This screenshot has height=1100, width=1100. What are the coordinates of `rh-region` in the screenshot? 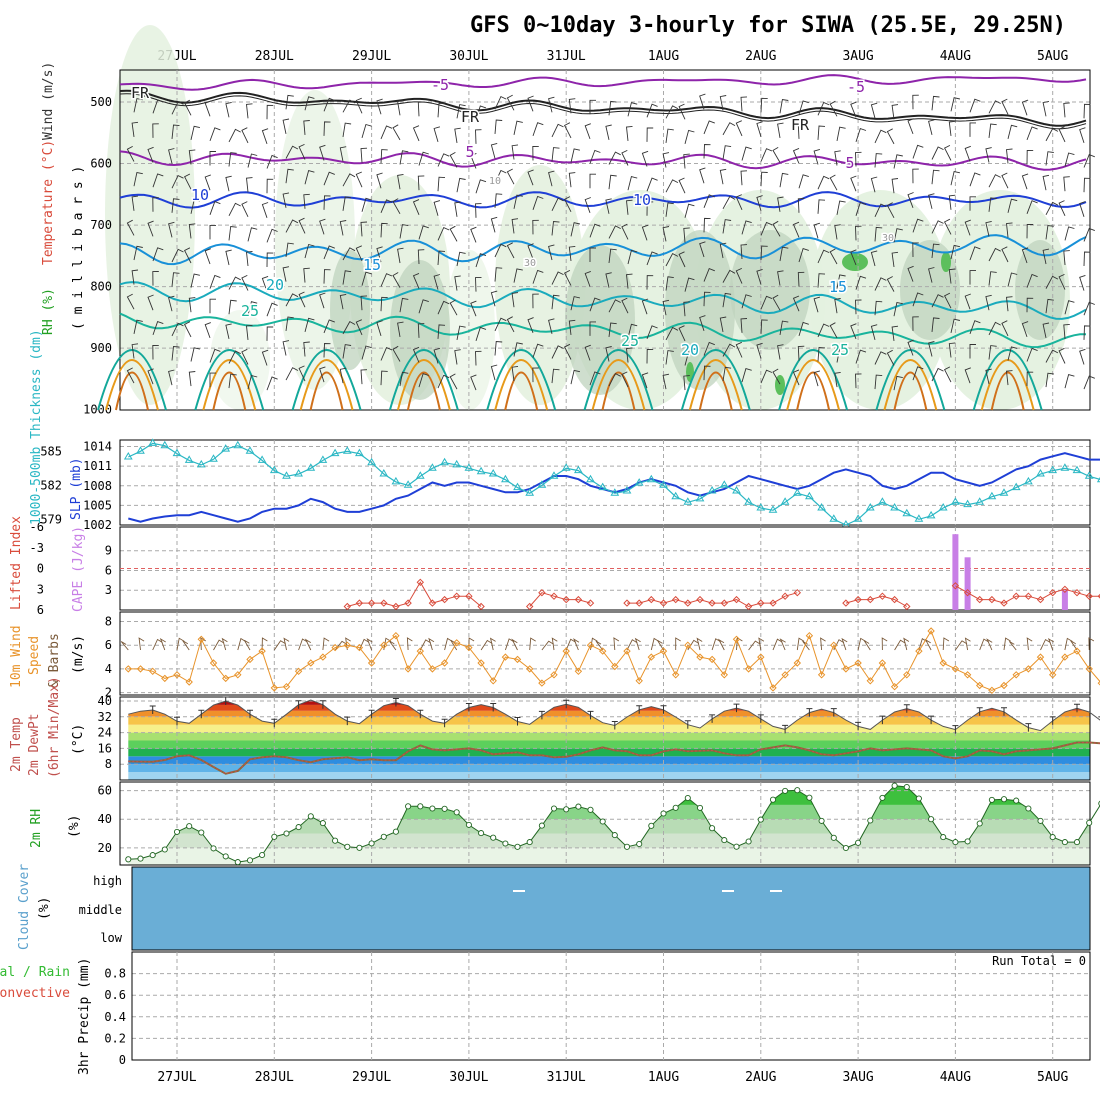 It's located at (150, 215).